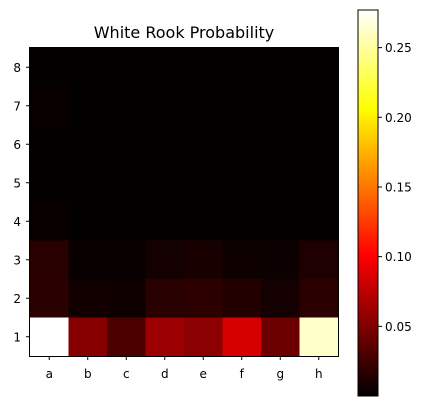  I want to click on colorbar-tick-label: 0.05, so click(398, 327).